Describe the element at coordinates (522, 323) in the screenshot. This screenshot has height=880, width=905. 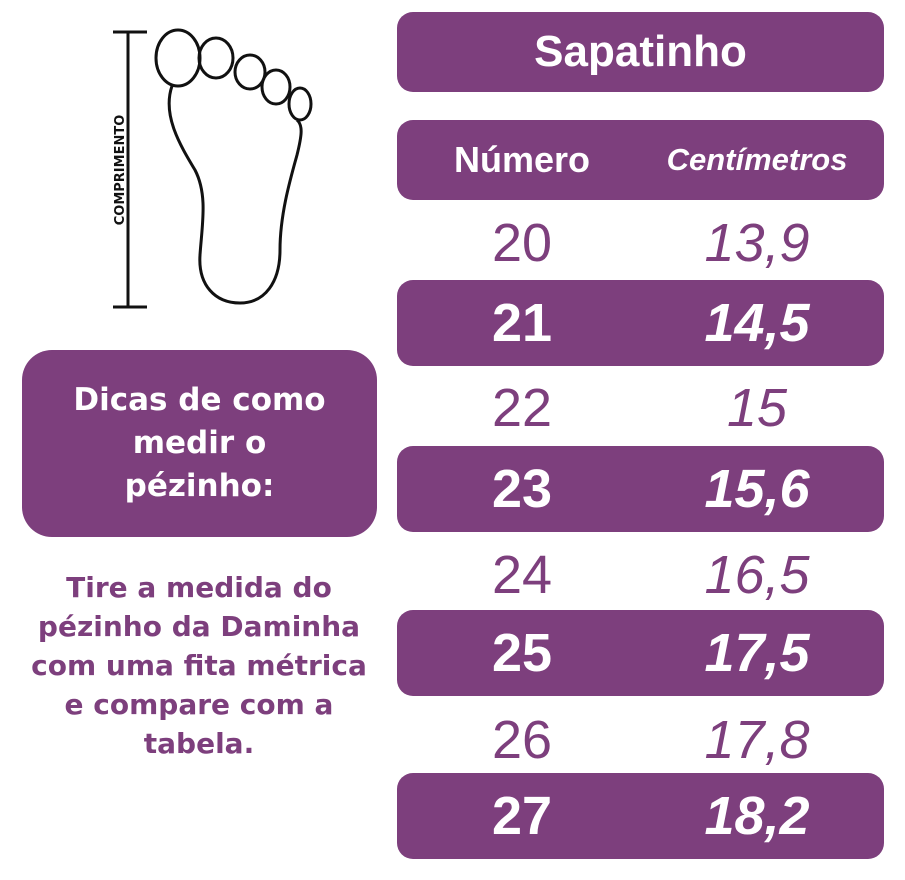
I see `size-number: 21` at that location.